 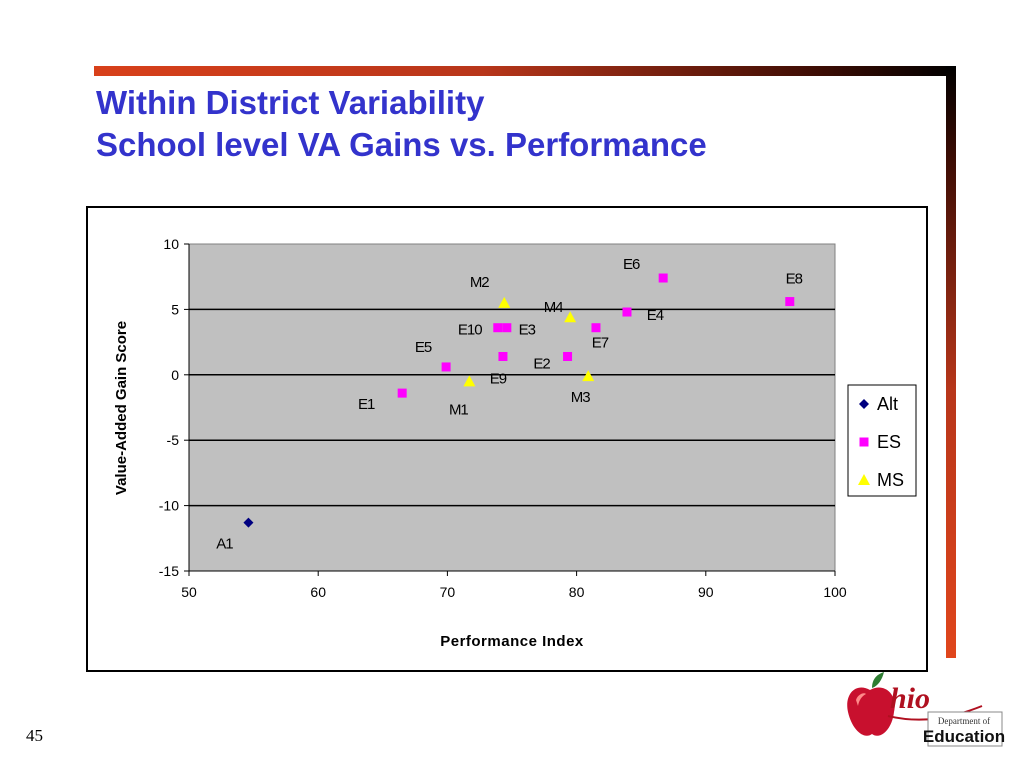 What do you see at coordinates (570, 317) in the screenshot?
I see `point-m4` at bounding box center [570, 317].